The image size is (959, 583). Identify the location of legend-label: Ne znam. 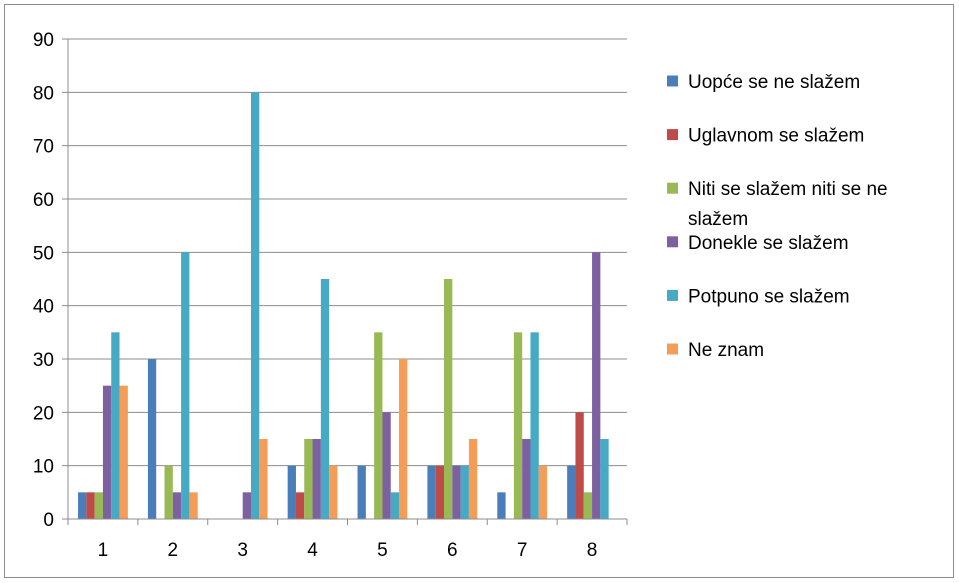
(726, 350).